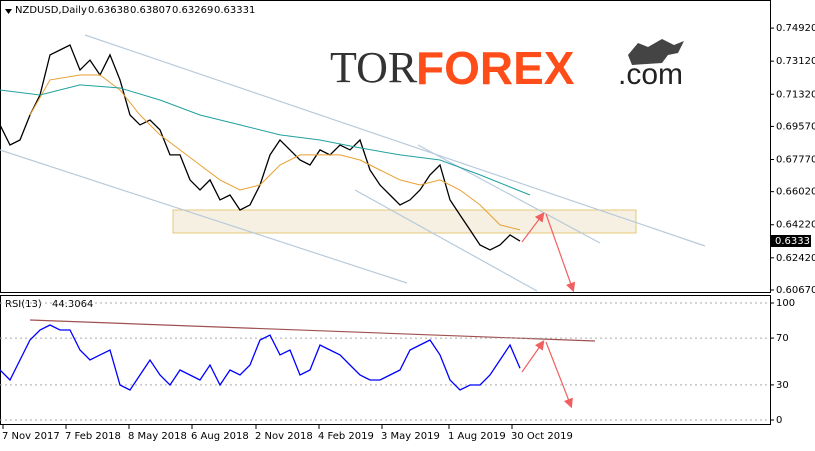  What do you see at coordinates (495, 68) in the screenshot?
I see `logo-part: FOREX` at bounding box center [495, 68].